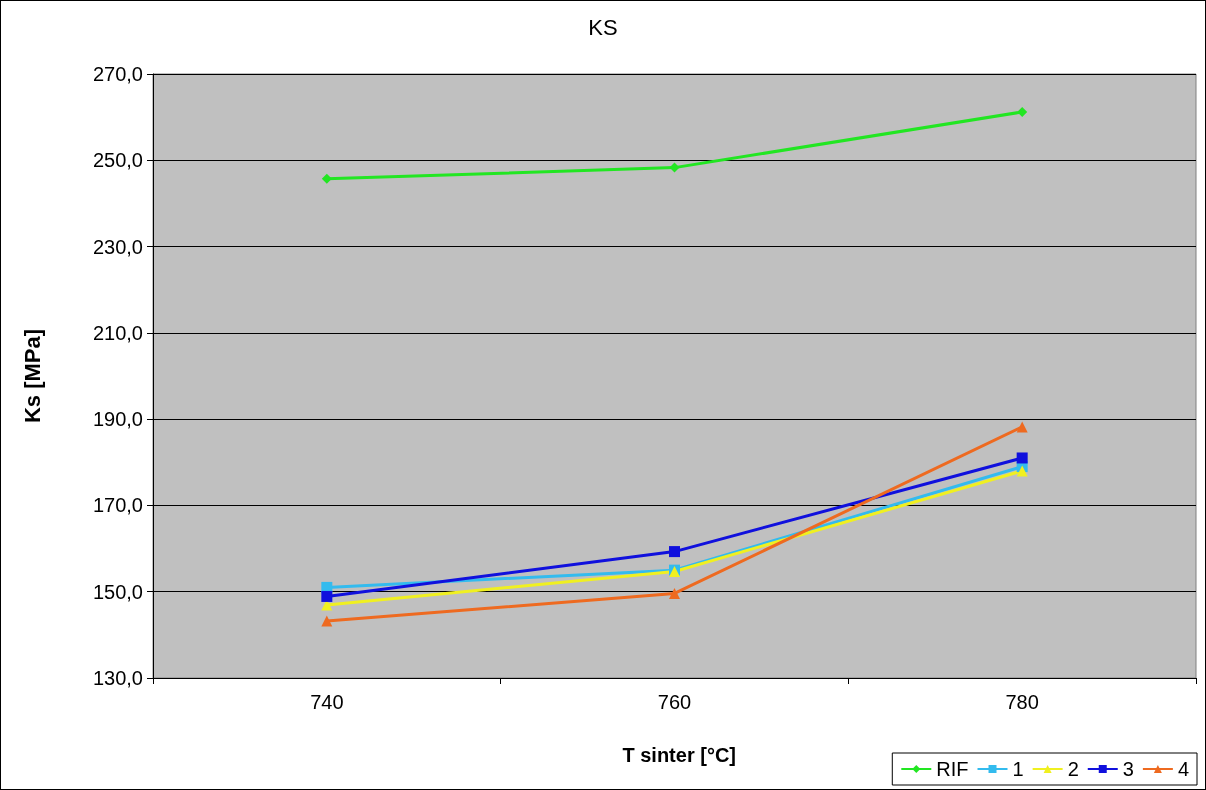 The height and width of the screenshot is (790, 1206). I want to click on y-tick-label: 170,0, so click(117, 505).